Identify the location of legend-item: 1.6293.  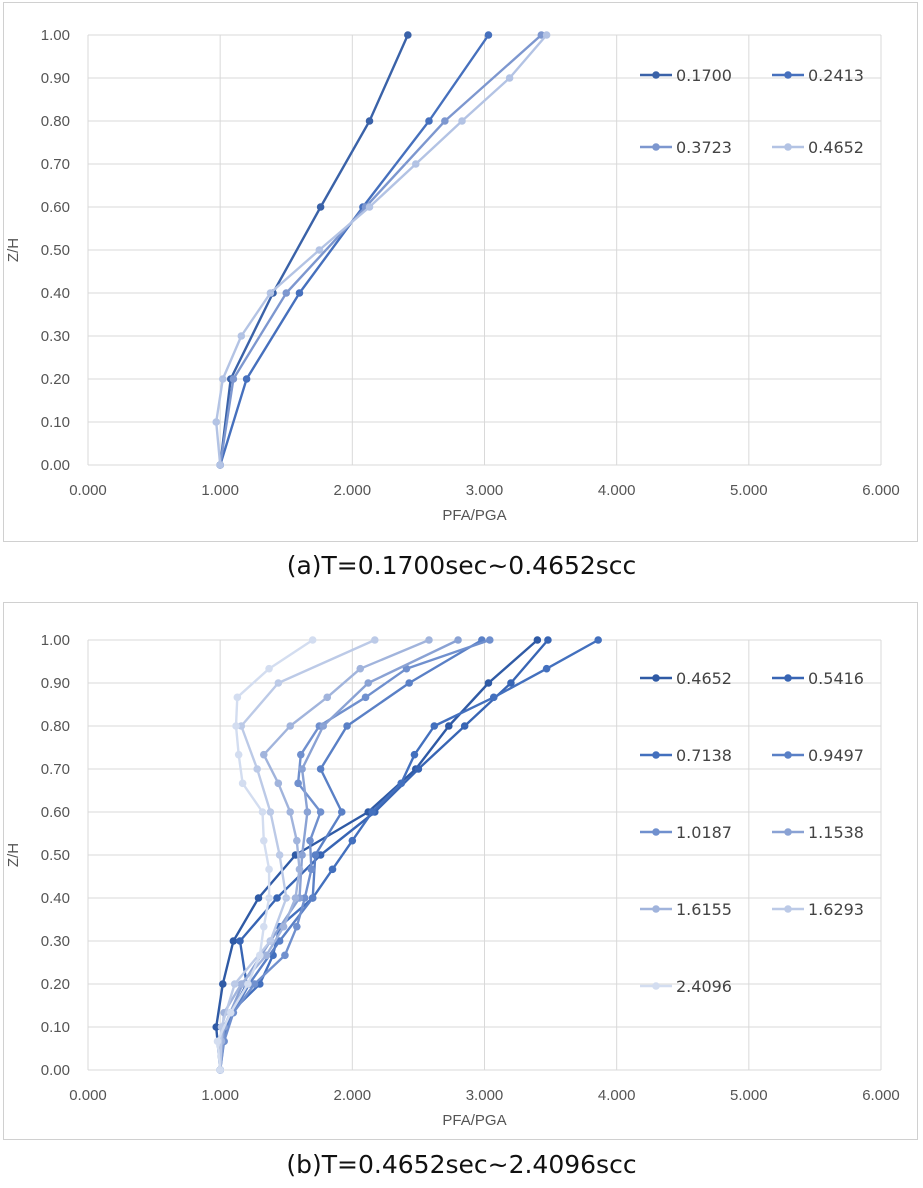
(818, 909).